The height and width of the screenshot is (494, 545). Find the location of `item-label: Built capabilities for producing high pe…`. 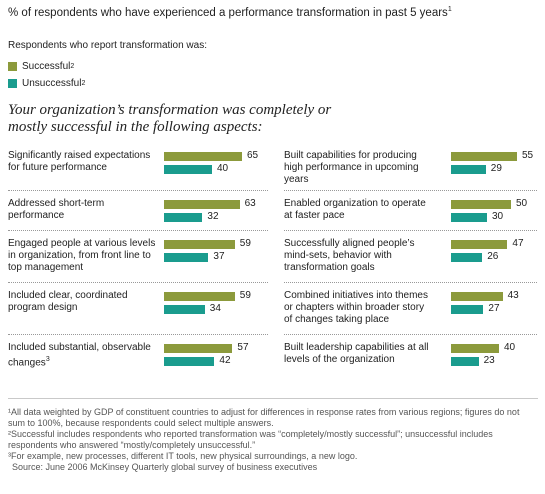

item-label: Built capabilities for producing high pe… is located at coordinates (351, 167).